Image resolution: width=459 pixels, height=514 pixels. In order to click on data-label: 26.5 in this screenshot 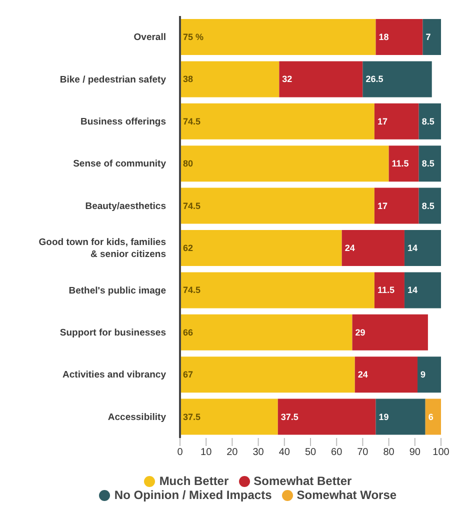, I will do `click(375, 79)`.